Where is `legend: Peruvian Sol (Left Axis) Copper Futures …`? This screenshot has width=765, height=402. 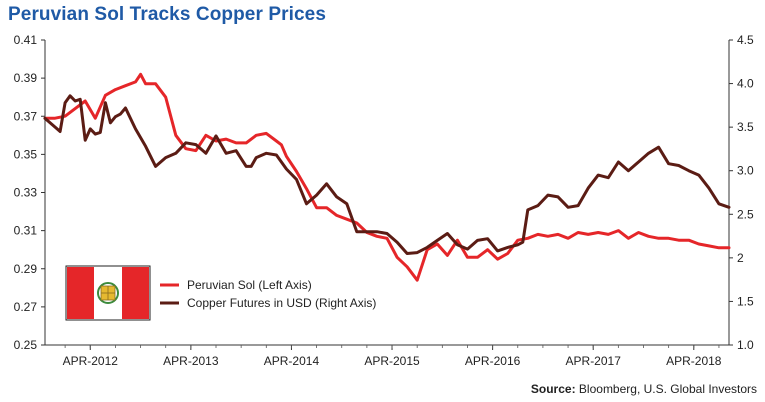
legend: Peruvian Sol (Left Axis) Copper Futures … is located at coordinates (220, 293).